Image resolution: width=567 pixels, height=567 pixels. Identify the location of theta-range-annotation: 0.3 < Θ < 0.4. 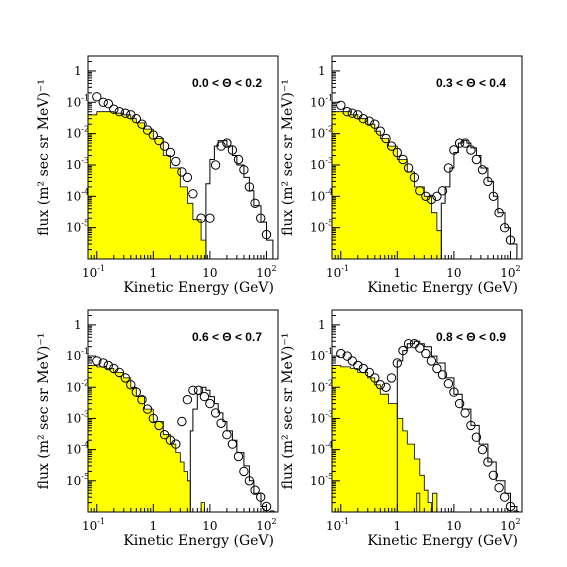
(471, 83).